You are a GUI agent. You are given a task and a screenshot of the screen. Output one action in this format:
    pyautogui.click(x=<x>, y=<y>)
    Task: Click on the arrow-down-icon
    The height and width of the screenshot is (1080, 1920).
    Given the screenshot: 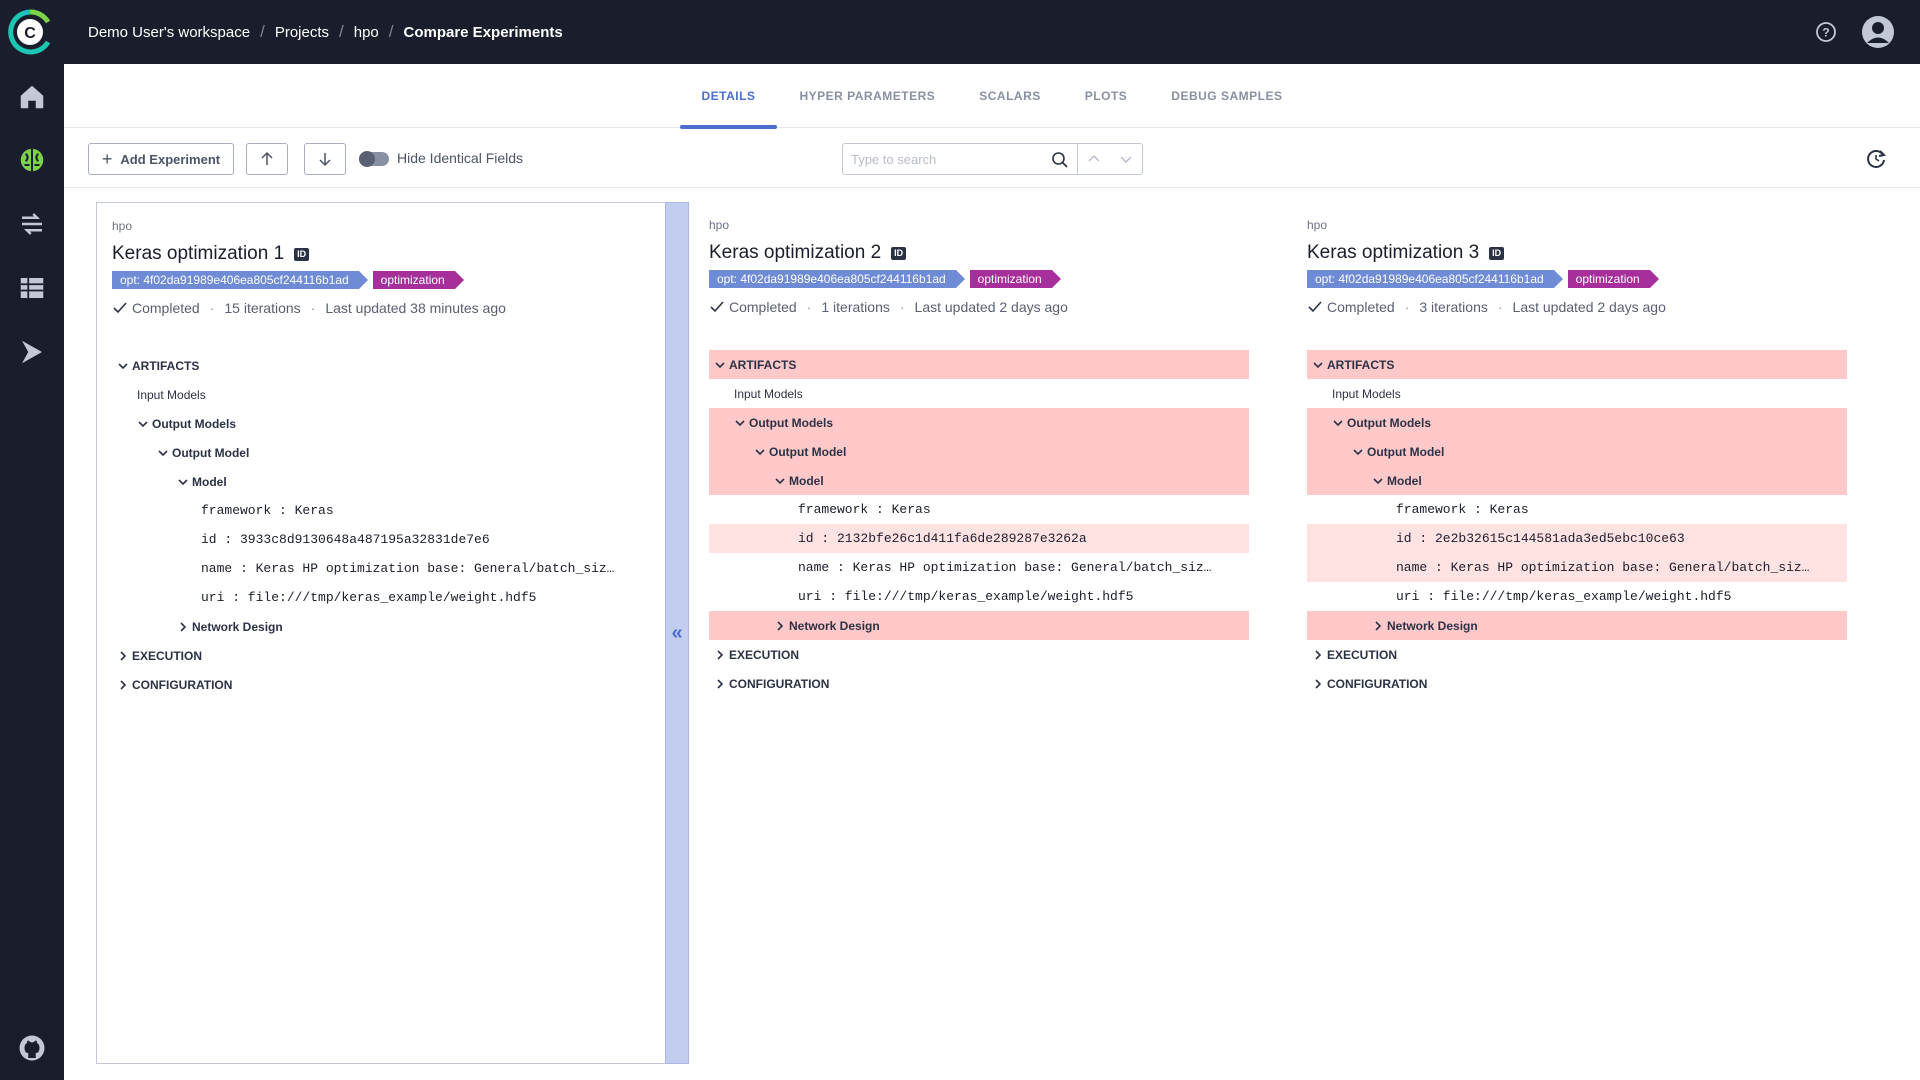 What is the action you would take?
    pyautogui.click(x=325, y=160)
    